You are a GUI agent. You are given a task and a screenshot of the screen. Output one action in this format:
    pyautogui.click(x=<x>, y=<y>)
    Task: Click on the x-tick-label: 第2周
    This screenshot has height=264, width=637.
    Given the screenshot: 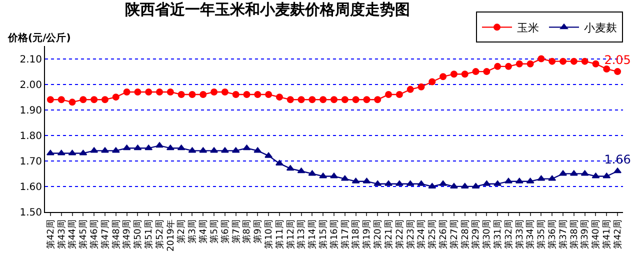 What is the action you would take?
    pyautogui.click(x=182, y=232)
    